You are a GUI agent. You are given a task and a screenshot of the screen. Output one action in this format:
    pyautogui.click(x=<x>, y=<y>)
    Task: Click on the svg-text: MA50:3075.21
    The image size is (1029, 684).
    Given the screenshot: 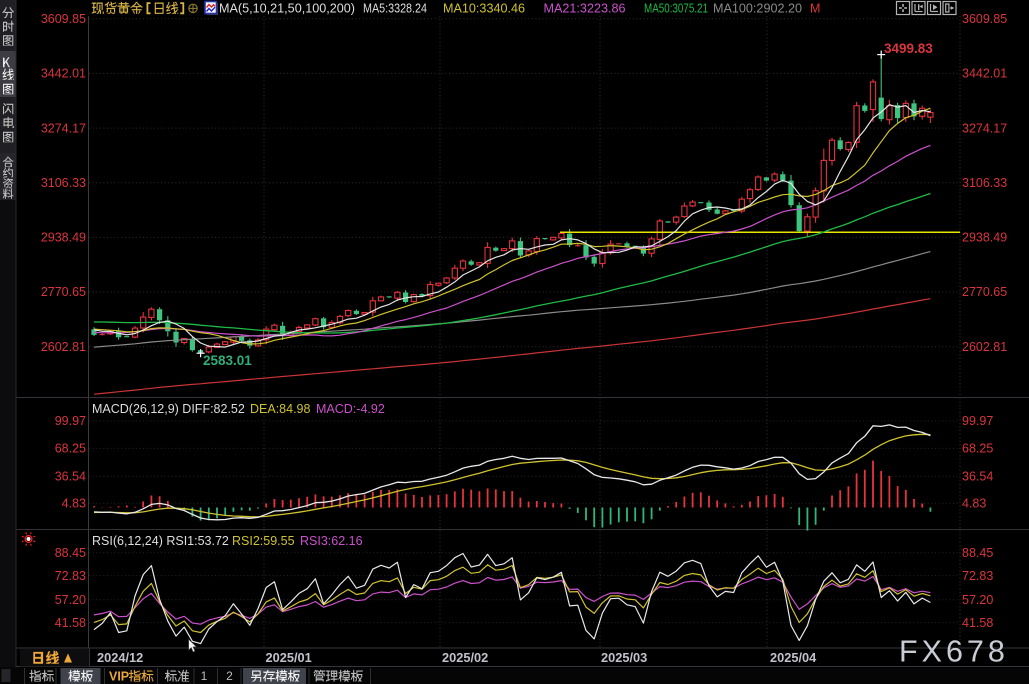 What is the action you would take?
    pyautogui.click(x=676, y=9)
    